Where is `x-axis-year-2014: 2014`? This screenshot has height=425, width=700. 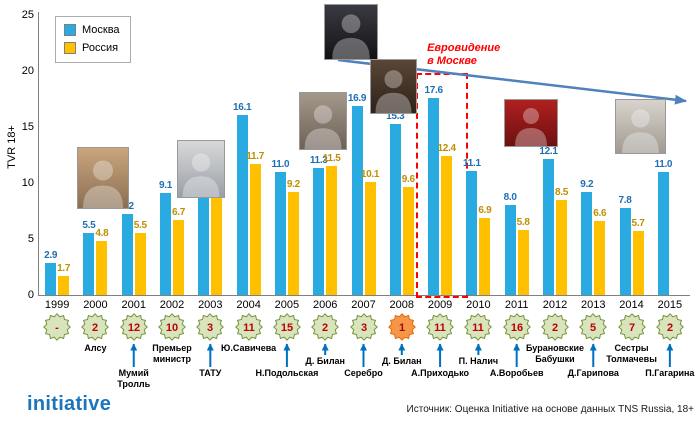 x-axis-year-2014: 2014 is located at coordinates (631, 305).